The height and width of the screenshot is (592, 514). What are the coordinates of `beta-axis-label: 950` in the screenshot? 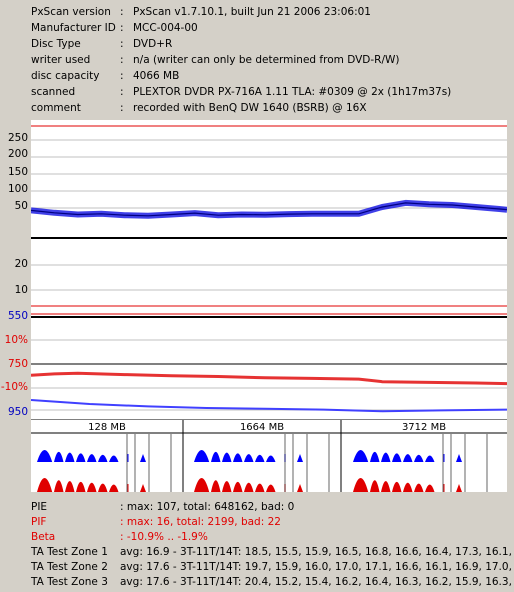 It's located at (17, 412).